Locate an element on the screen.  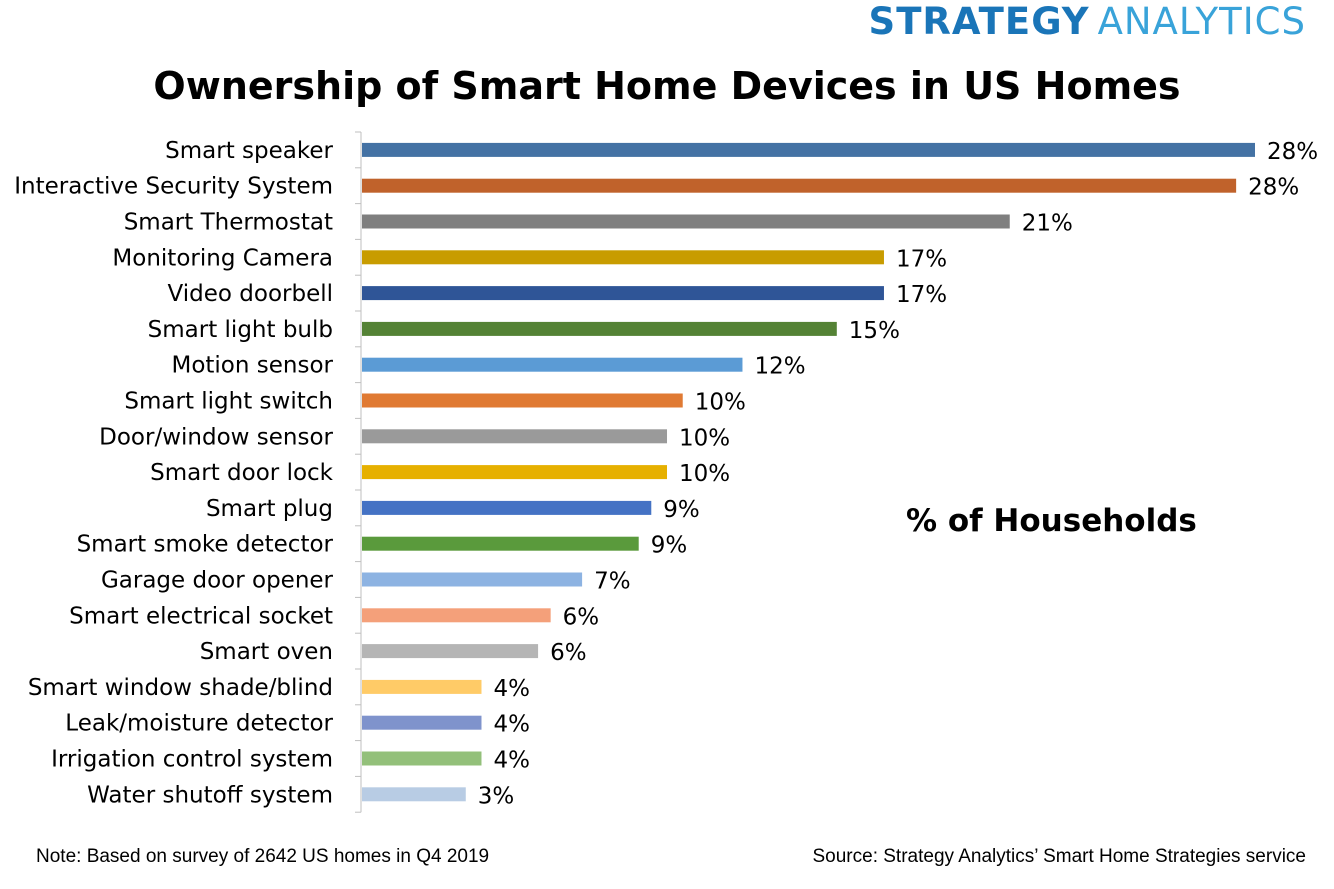
category-label: Smart plug is located at coordinates (269, 509).